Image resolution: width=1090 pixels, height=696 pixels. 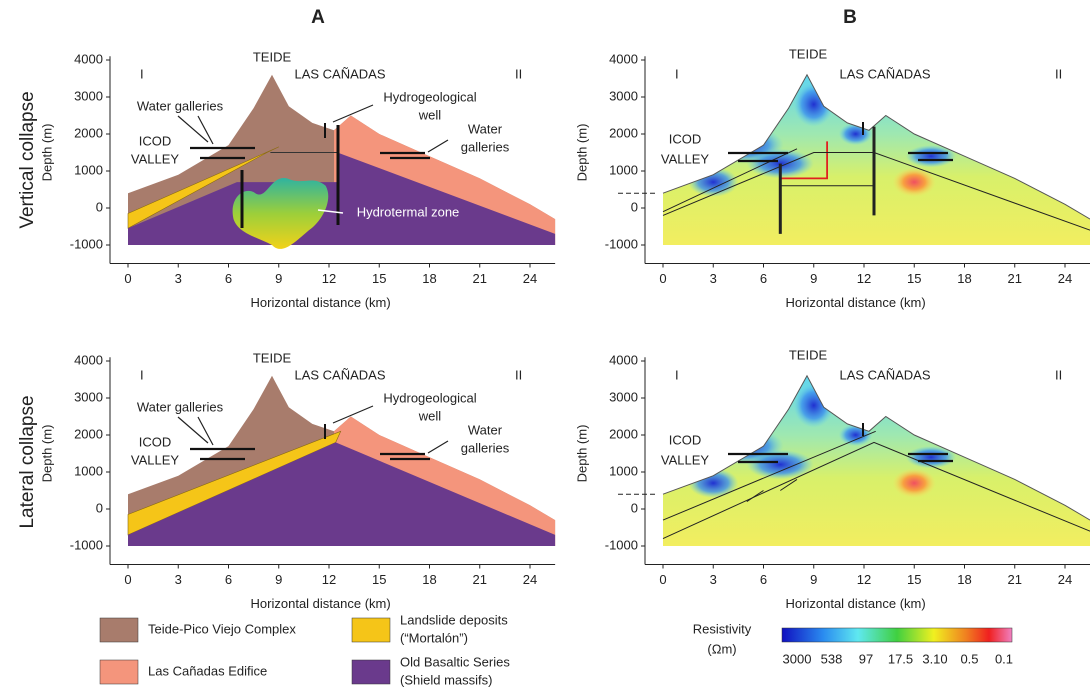 What do you see at coordinates (832, 658) in the screenshot?
I see `colorbar-label: 538` at bounding box center [832, 658].